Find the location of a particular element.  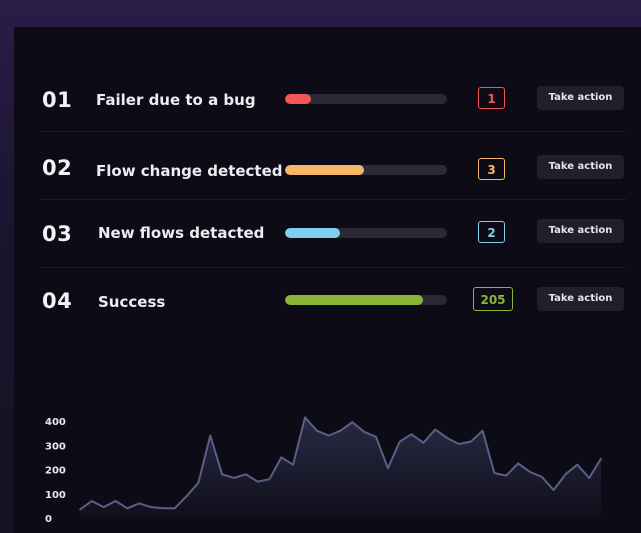

issue-row-4: 04 Success 205 Take action is located at coordinates (327, 302).